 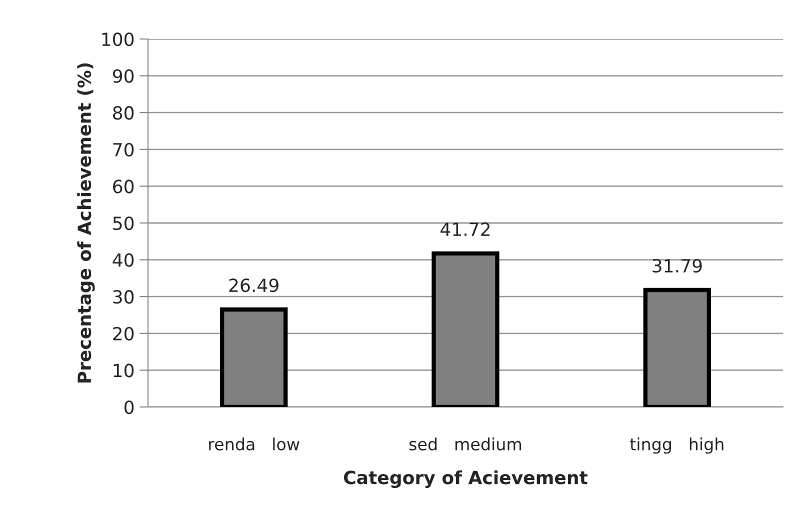 What do you see at coordinates (118, 39) in the screenshot?
I see `y-tick-label: 100` at bounding box center [118, 39].